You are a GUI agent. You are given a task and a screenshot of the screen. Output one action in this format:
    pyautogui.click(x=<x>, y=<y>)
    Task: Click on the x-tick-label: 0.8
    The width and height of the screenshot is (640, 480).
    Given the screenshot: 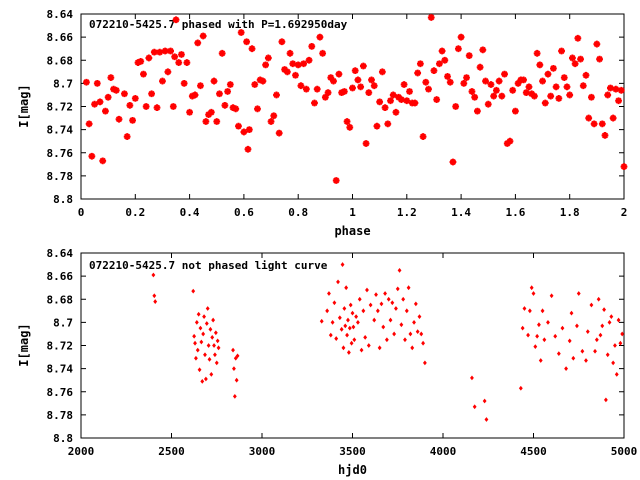 What is the action you would take?
    pyautogui.click(x=298, y=212)
    